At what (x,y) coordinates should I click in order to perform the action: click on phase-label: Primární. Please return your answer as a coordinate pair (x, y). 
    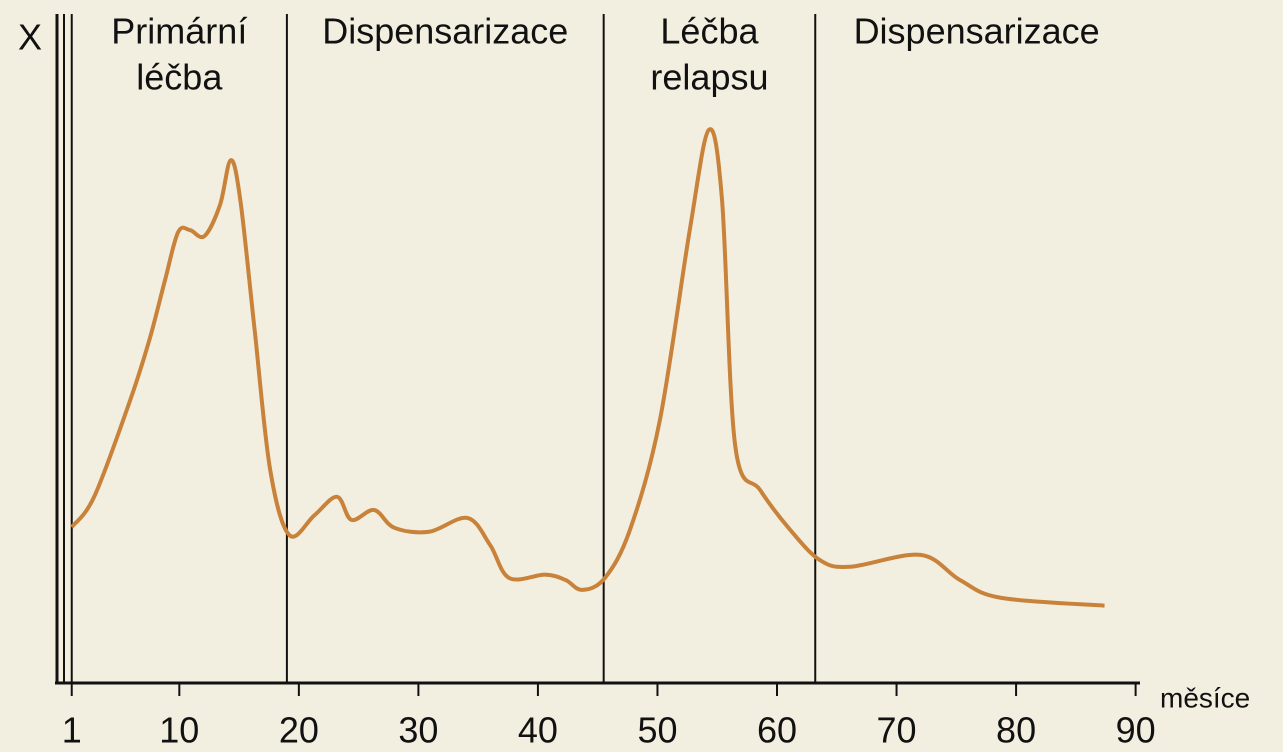
    Looking at the image, I should click on (179, 31).